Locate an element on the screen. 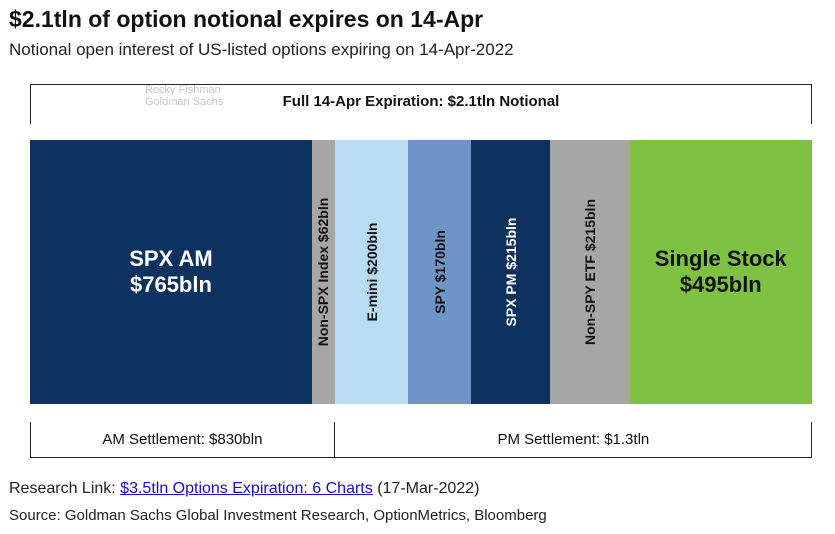 This screenshot has height=534, width=835. am-settlement-label: AM Settlement: $830bln is located at coordinates (182, 439).